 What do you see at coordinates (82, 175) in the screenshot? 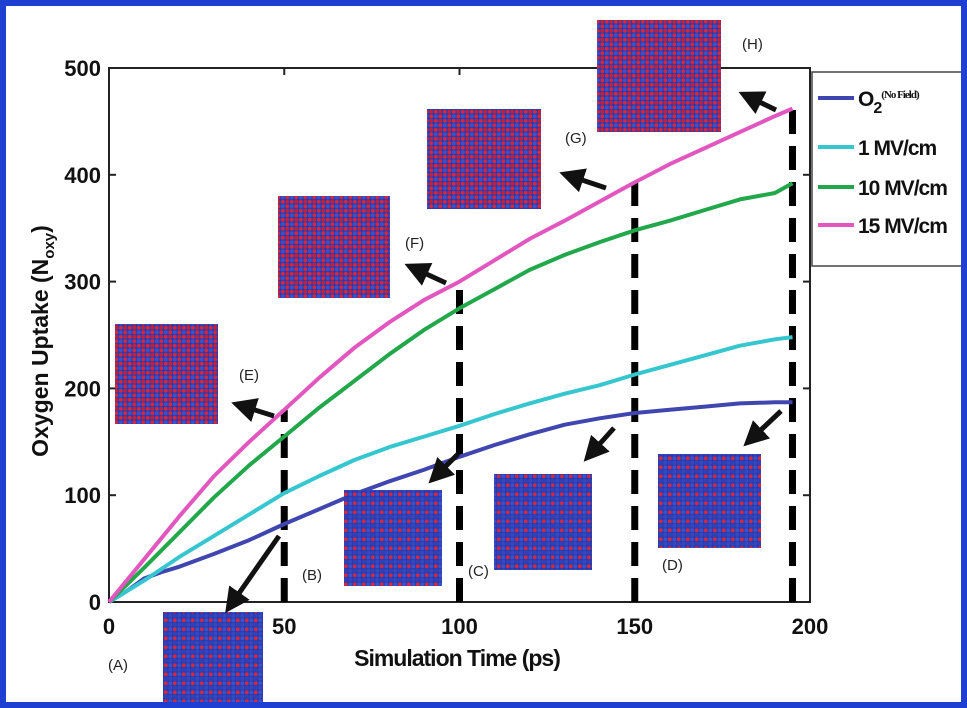
I see `y-tick-label: 400` at bounding box center [82, 175].